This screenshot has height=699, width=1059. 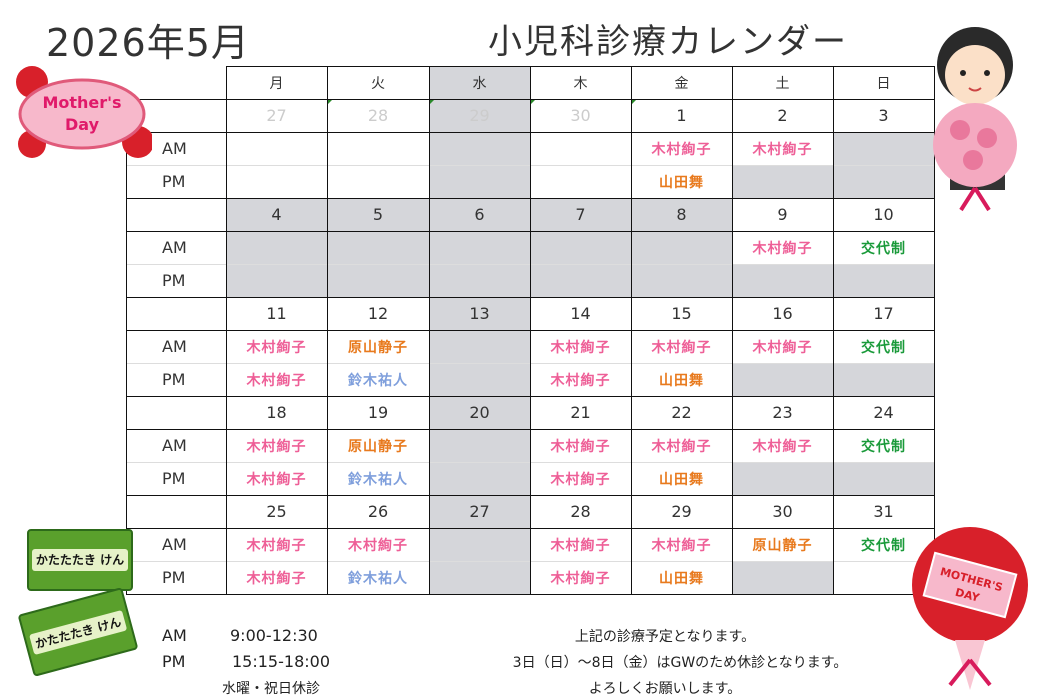 What do you see at coordinates (782, 115) in the screenshot?
I see `date-cell: 2` at bounding box center [782, 115].